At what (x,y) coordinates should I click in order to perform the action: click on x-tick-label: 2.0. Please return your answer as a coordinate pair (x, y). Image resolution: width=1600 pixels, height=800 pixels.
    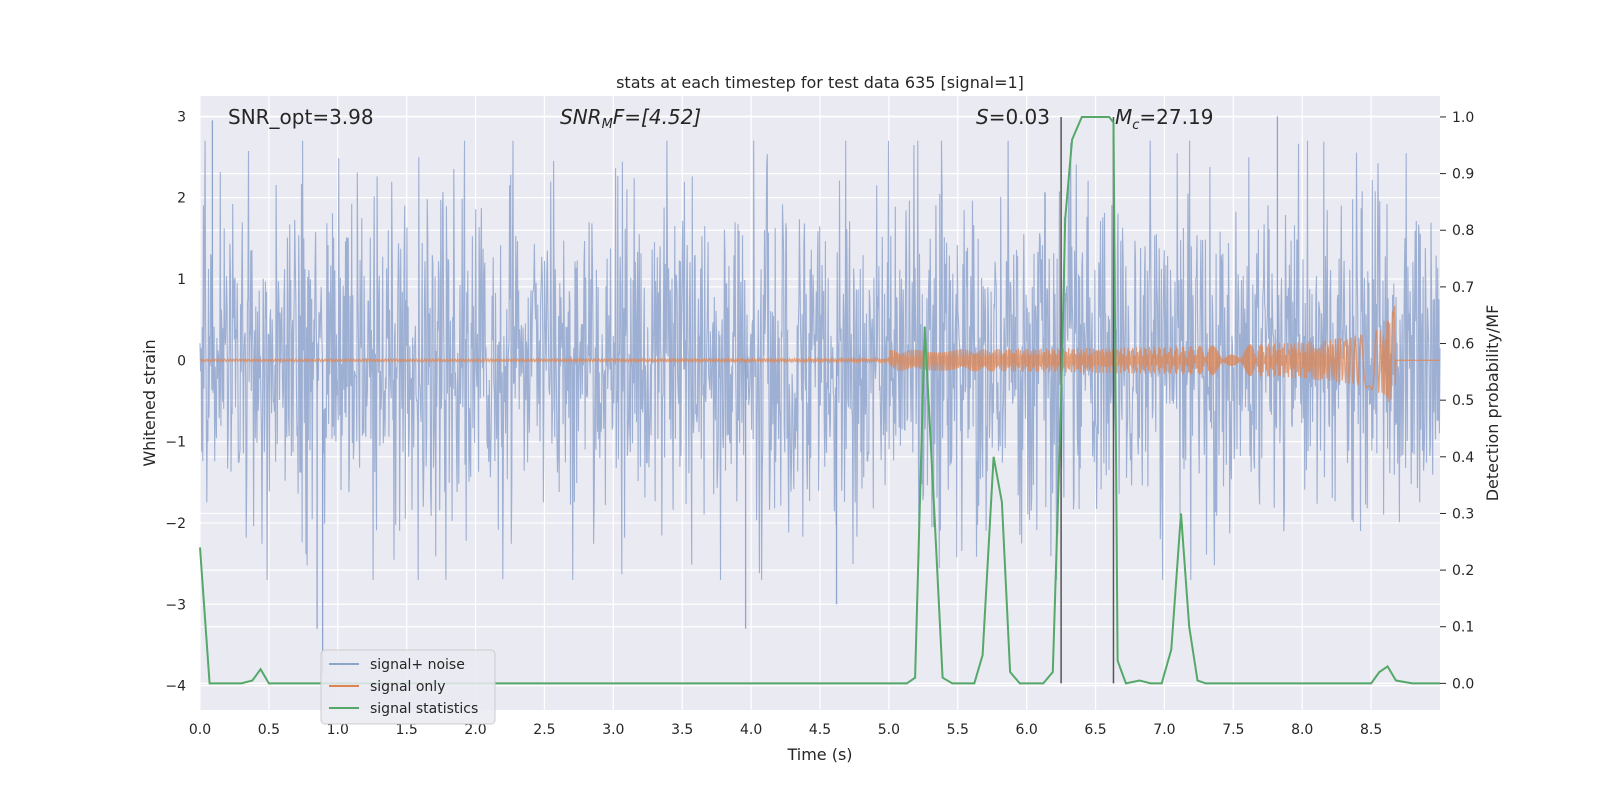
    Looking at the image, I should click on (475, 730).